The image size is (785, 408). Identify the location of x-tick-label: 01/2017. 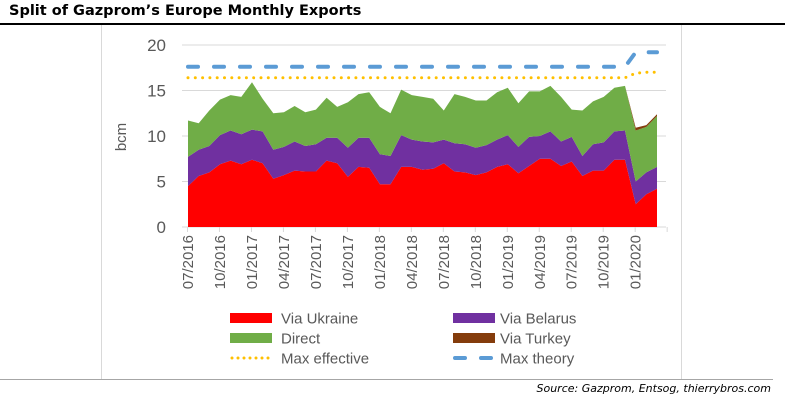
(252, 262).